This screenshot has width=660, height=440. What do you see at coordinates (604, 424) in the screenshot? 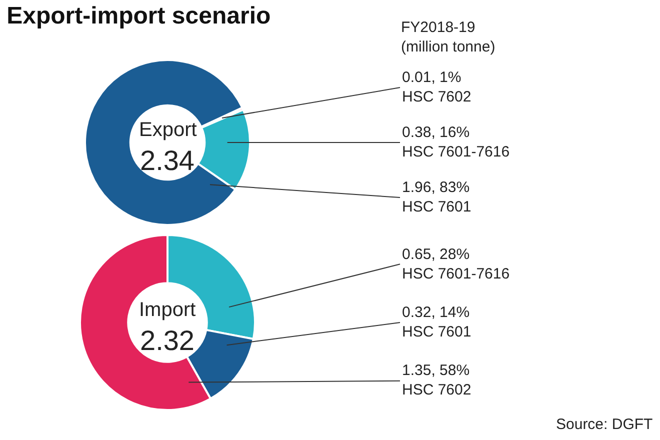
I see `source-note: Source: DGFT` at bounding box center [604, 424].